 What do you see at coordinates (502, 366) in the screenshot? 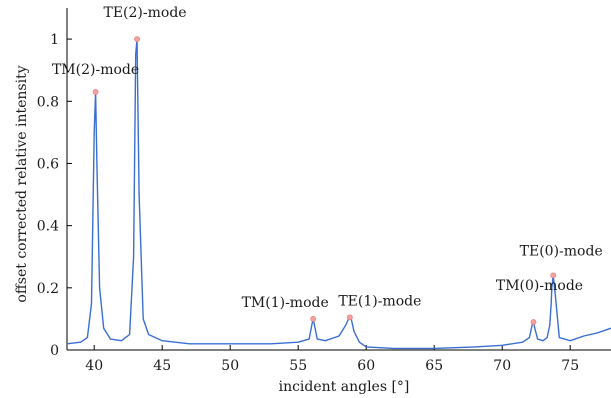
I see `x-tick-label: 70` at bounding box center [502, 366].